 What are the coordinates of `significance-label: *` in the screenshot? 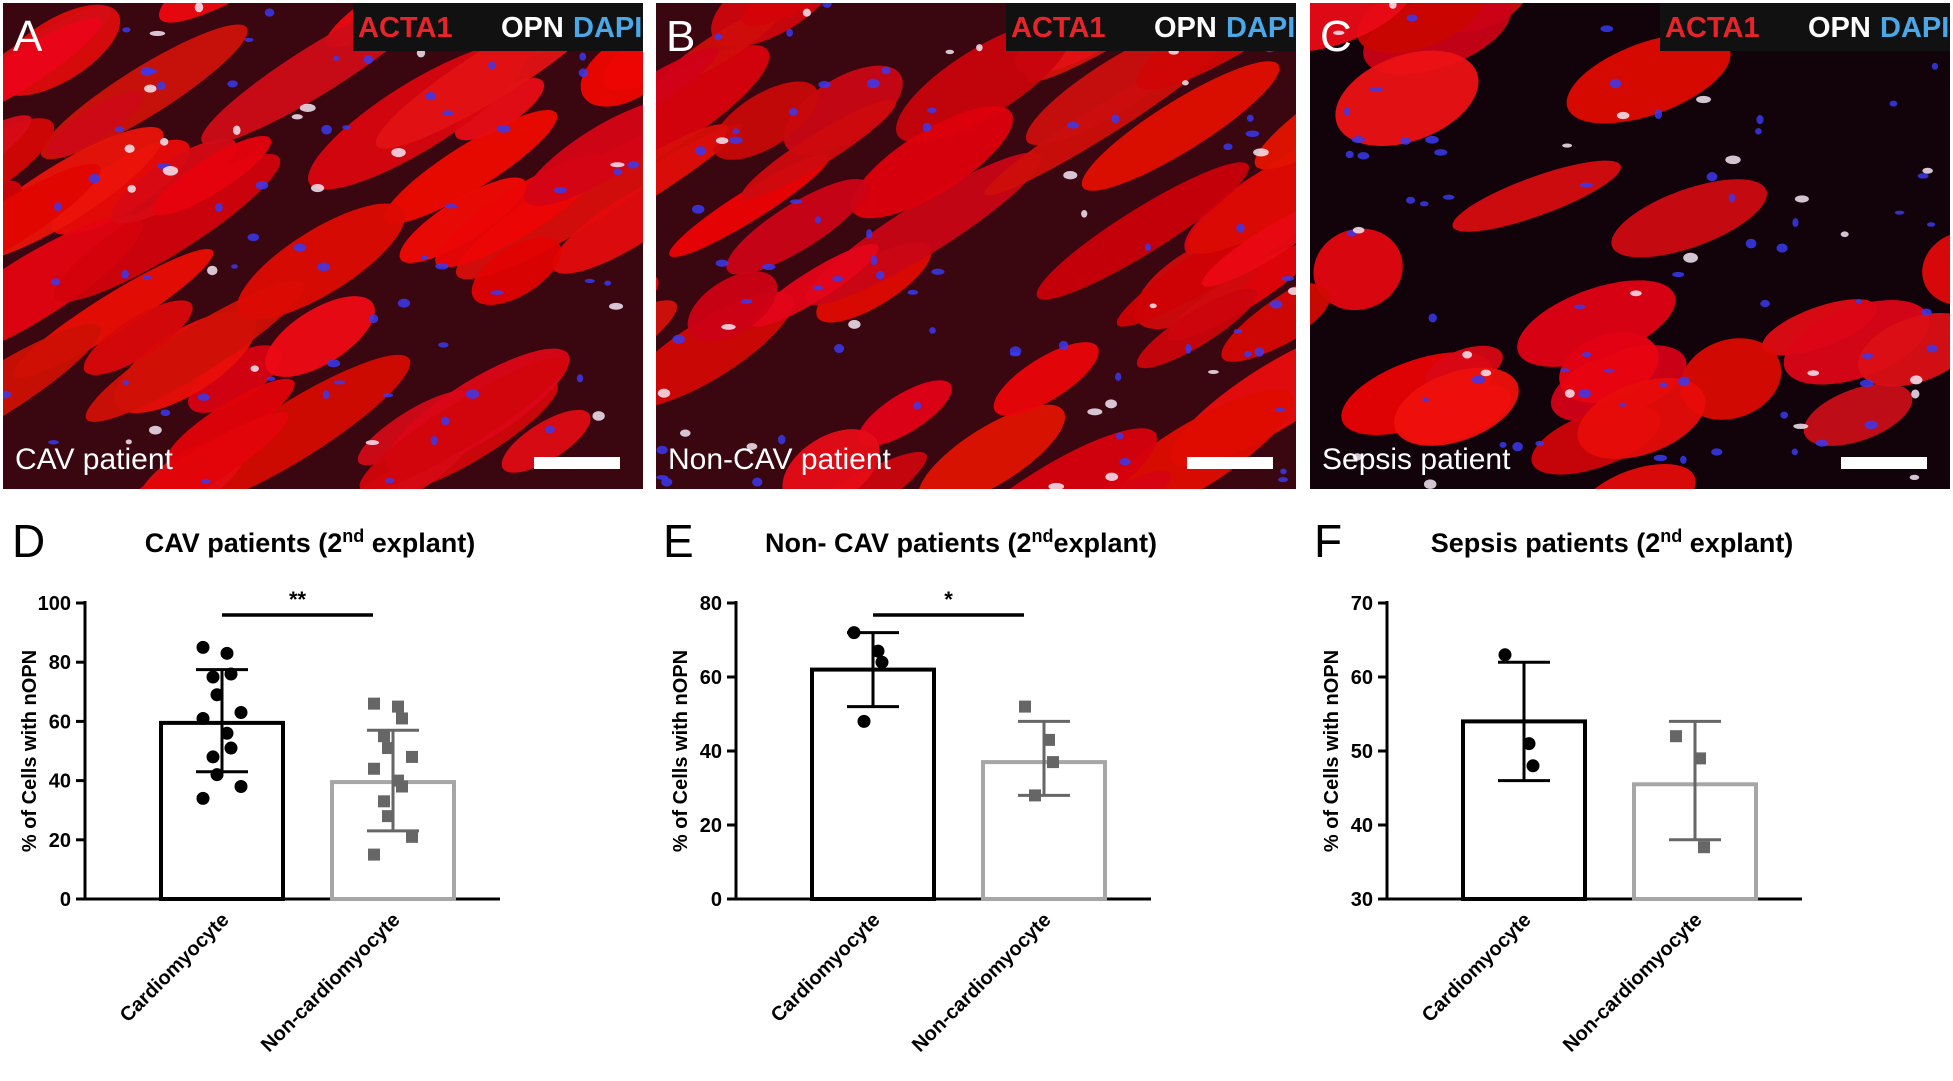 It's located at (948, 599).